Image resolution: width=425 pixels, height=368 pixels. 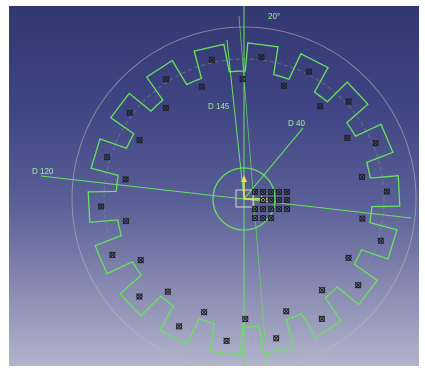 What do you see at coordinates (43, 171) in the screenshot?
I see `dimension-label-d120: D 120` at bounding box center [43, 171].